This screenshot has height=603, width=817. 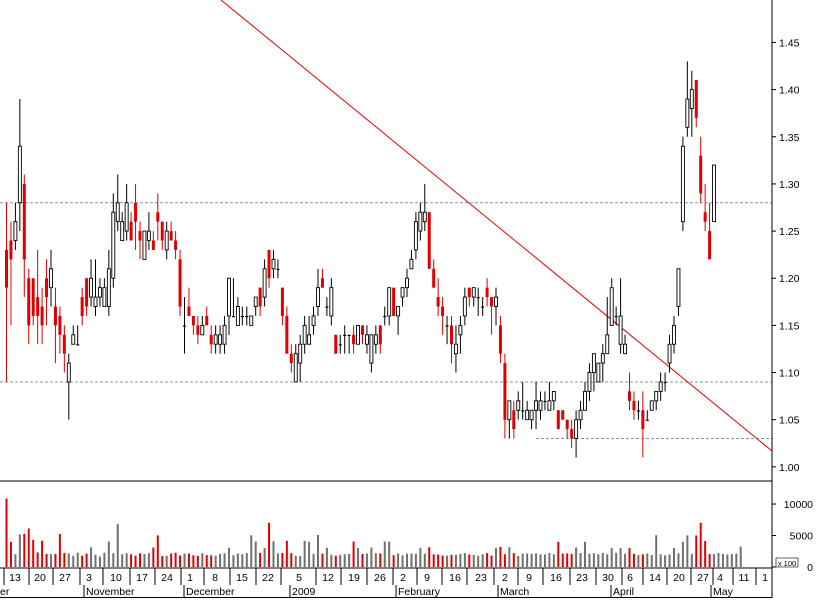 I want to click on price-tick-label: 1.40, so click(x=789, y=91).